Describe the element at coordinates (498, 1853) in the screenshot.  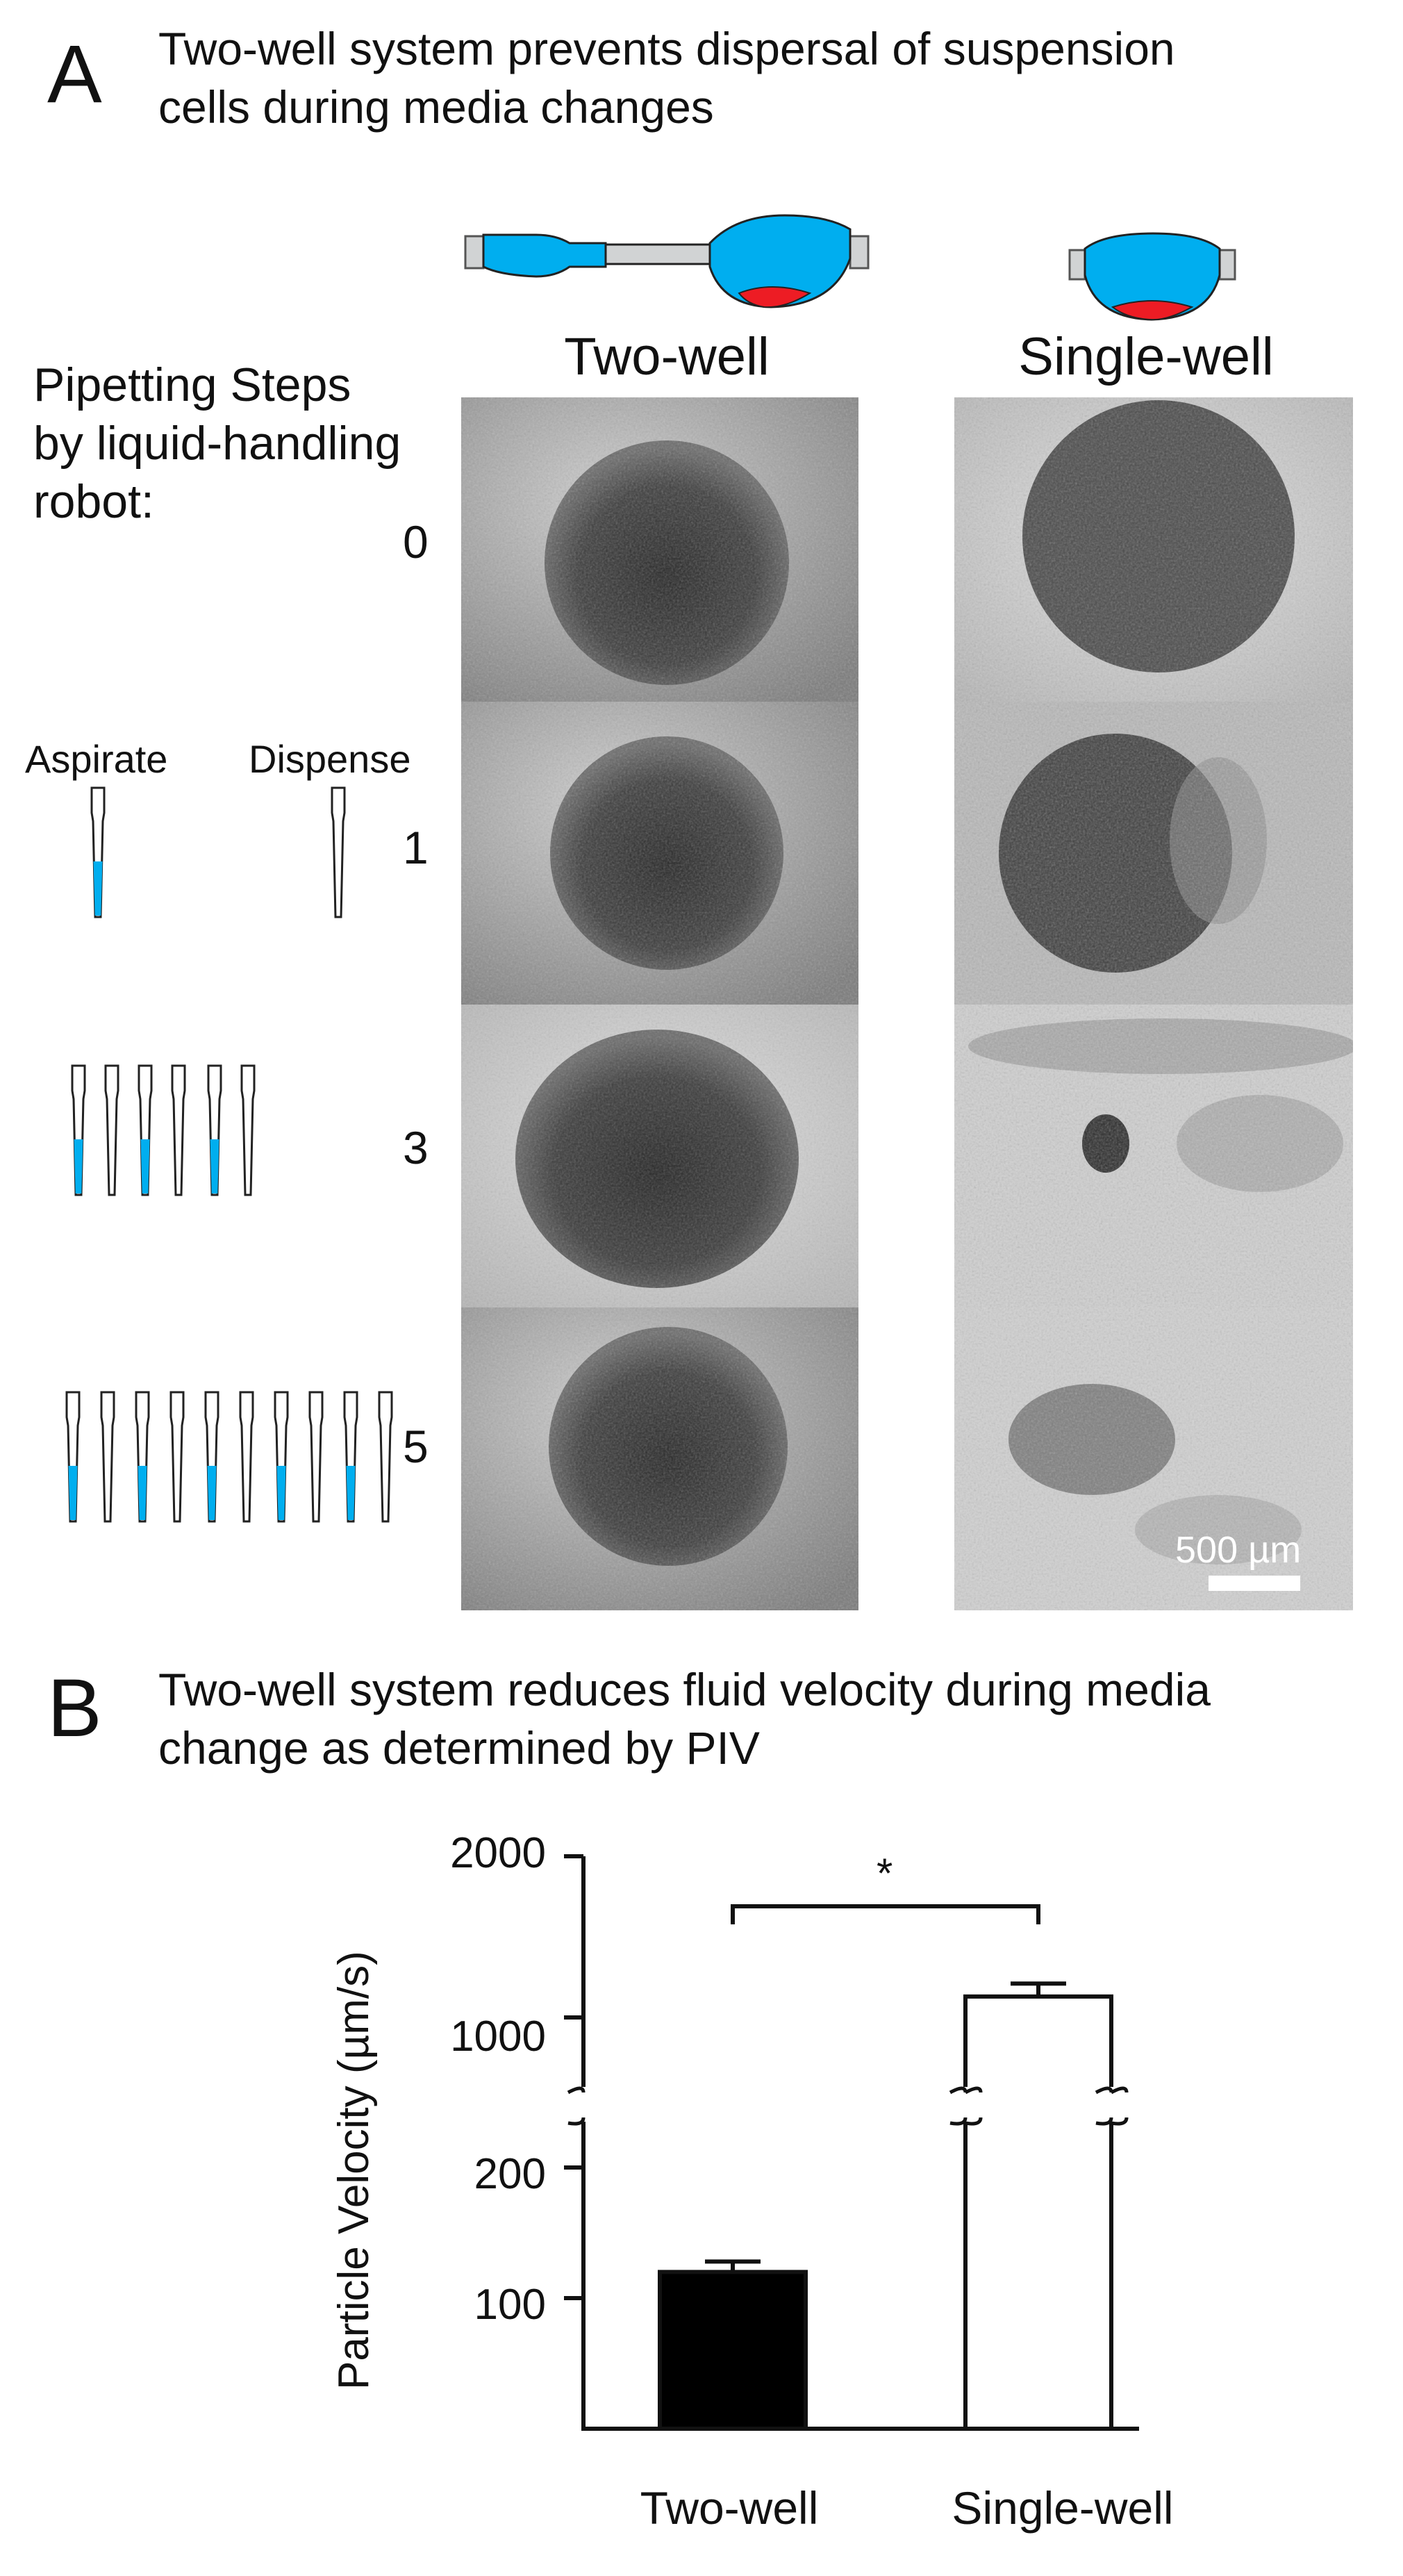
I see `y-tick-label-2000: 2000` at that location.